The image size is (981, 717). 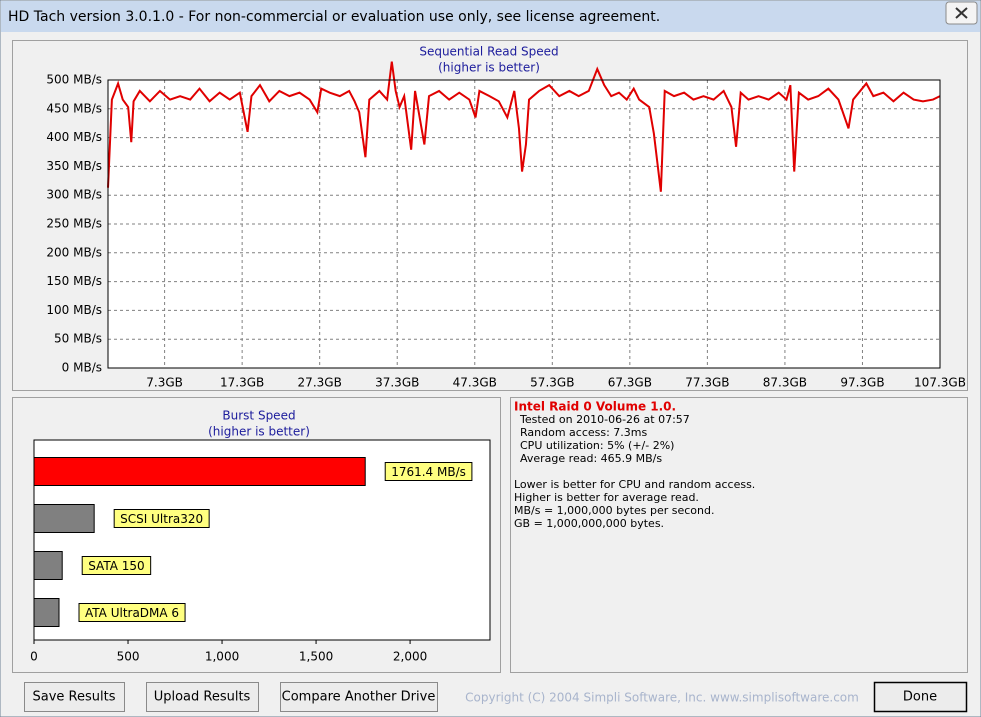 What do you see at coordinates (630, 383) in the screenshot?
I see `x-tick-label: 67.3GB` at bounding box center [630, 383].